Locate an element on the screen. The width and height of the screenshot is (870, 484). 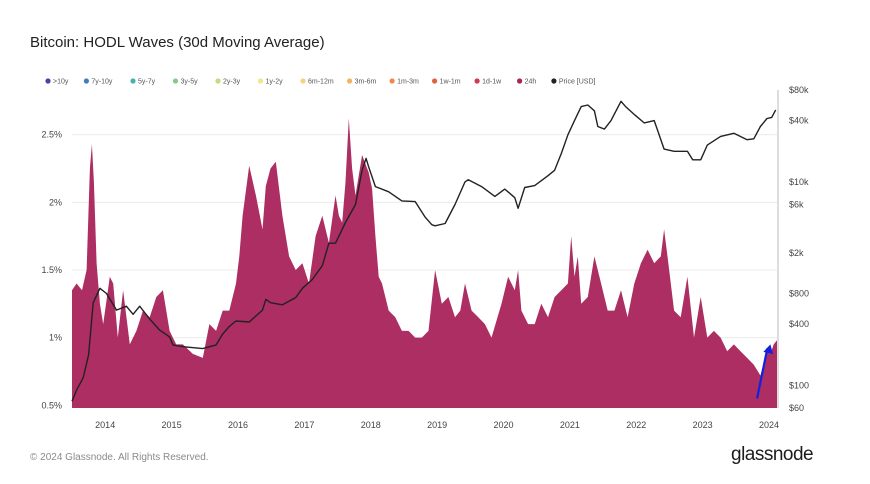
legend-item: 3m-6m is located at coordinates (362, 82).